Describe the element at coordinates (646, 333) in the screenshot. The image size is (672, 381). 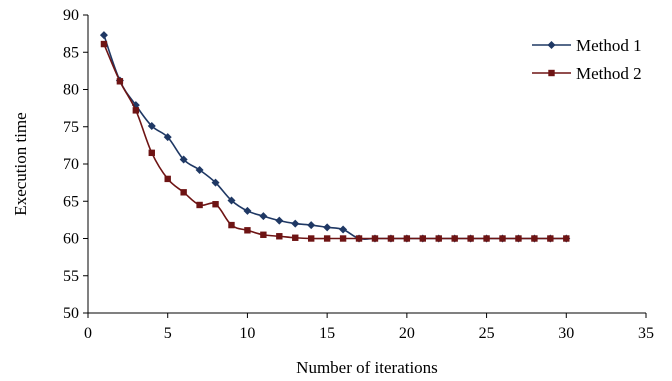
I see `x-tick-label: 35` at that location.